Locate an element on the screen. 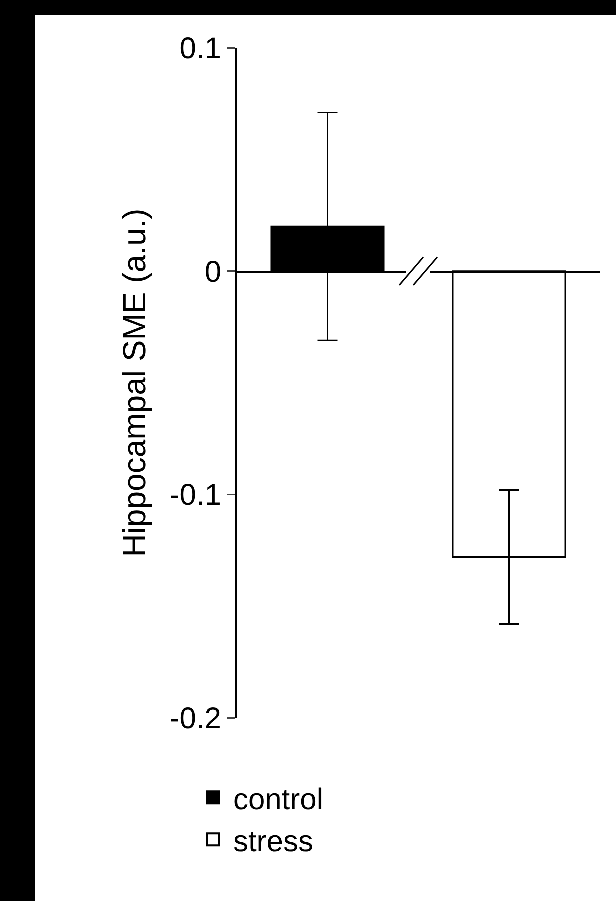 The image size is (616, 901). y-tick-label: 0.1 is located at coordinates (201, 49).